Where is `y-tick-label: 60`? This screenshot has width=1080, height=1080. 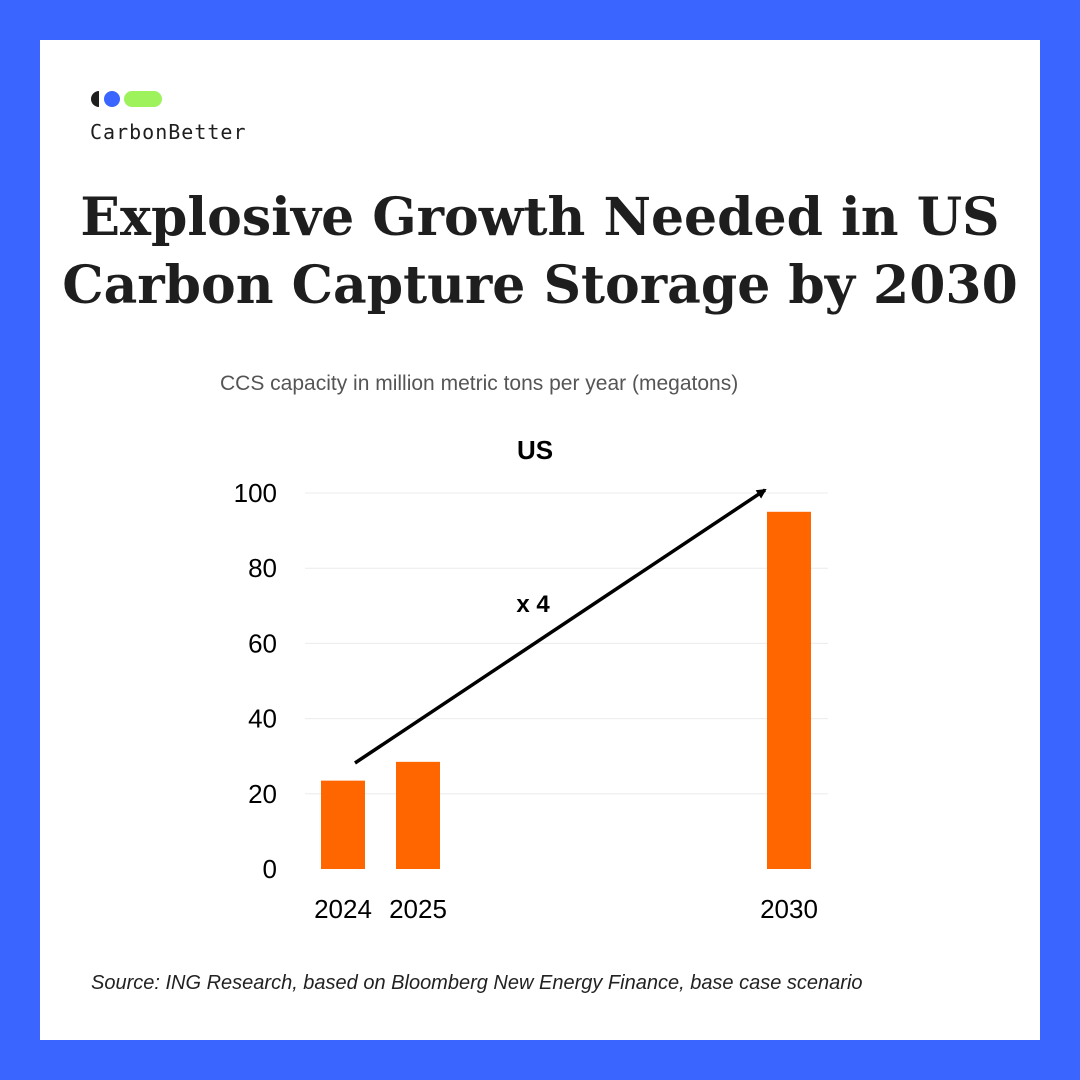
y-tick-label: 60 is located at coordinates (262, 643).